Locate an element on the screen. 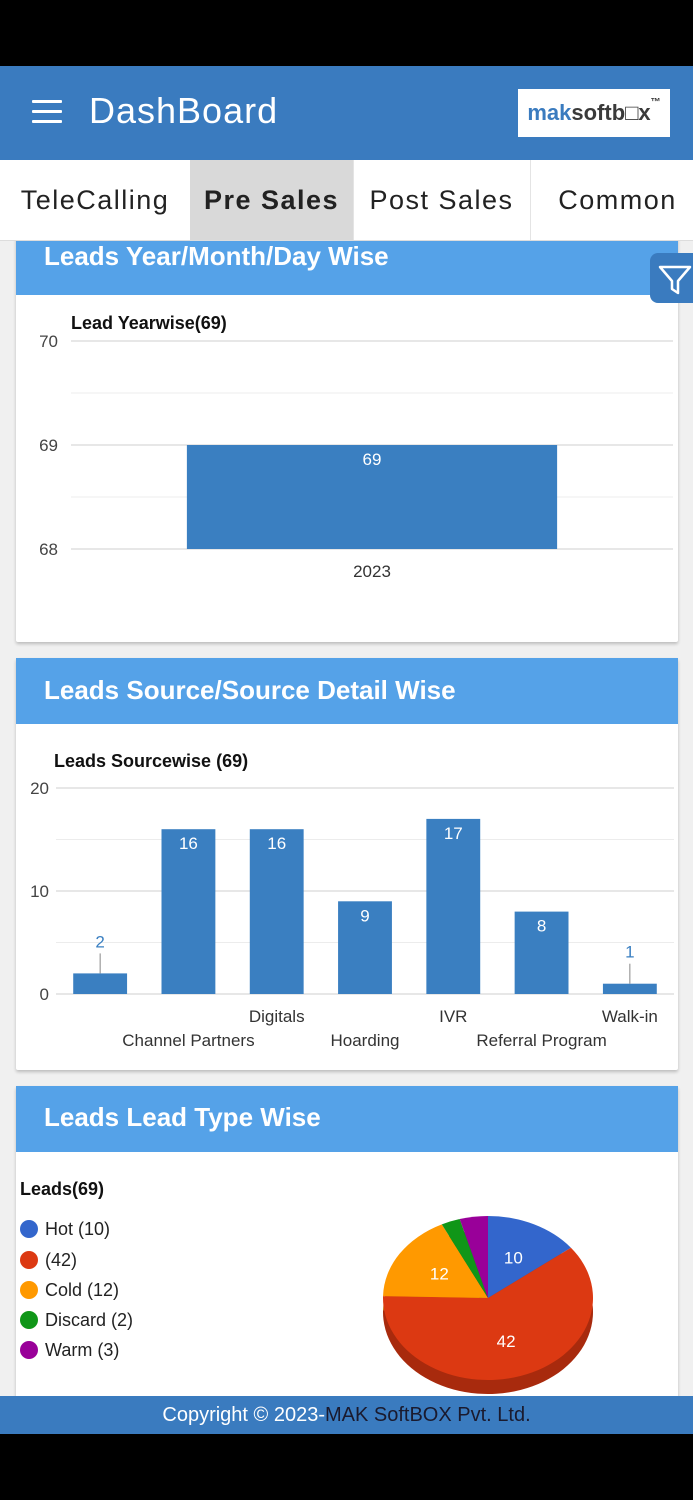  legend-item: (42) is located at coordinates (48, 1260).